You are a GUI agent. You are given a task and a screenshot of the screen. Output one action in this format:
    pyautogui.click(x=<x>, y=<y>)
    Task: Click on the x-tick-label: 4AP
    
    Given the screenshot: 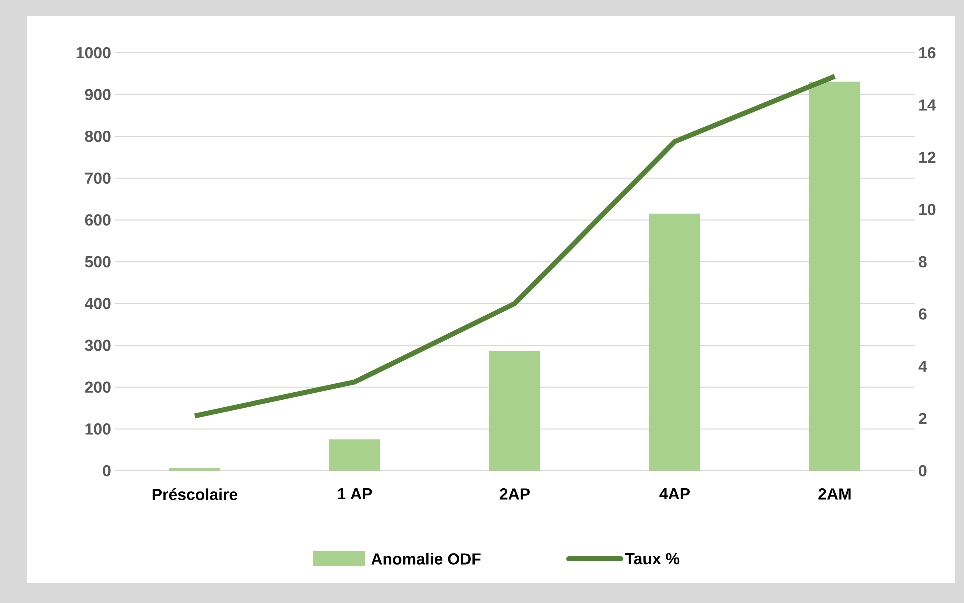 What is the action you would take?
    pyautogui.click(x=675, y=494)
    